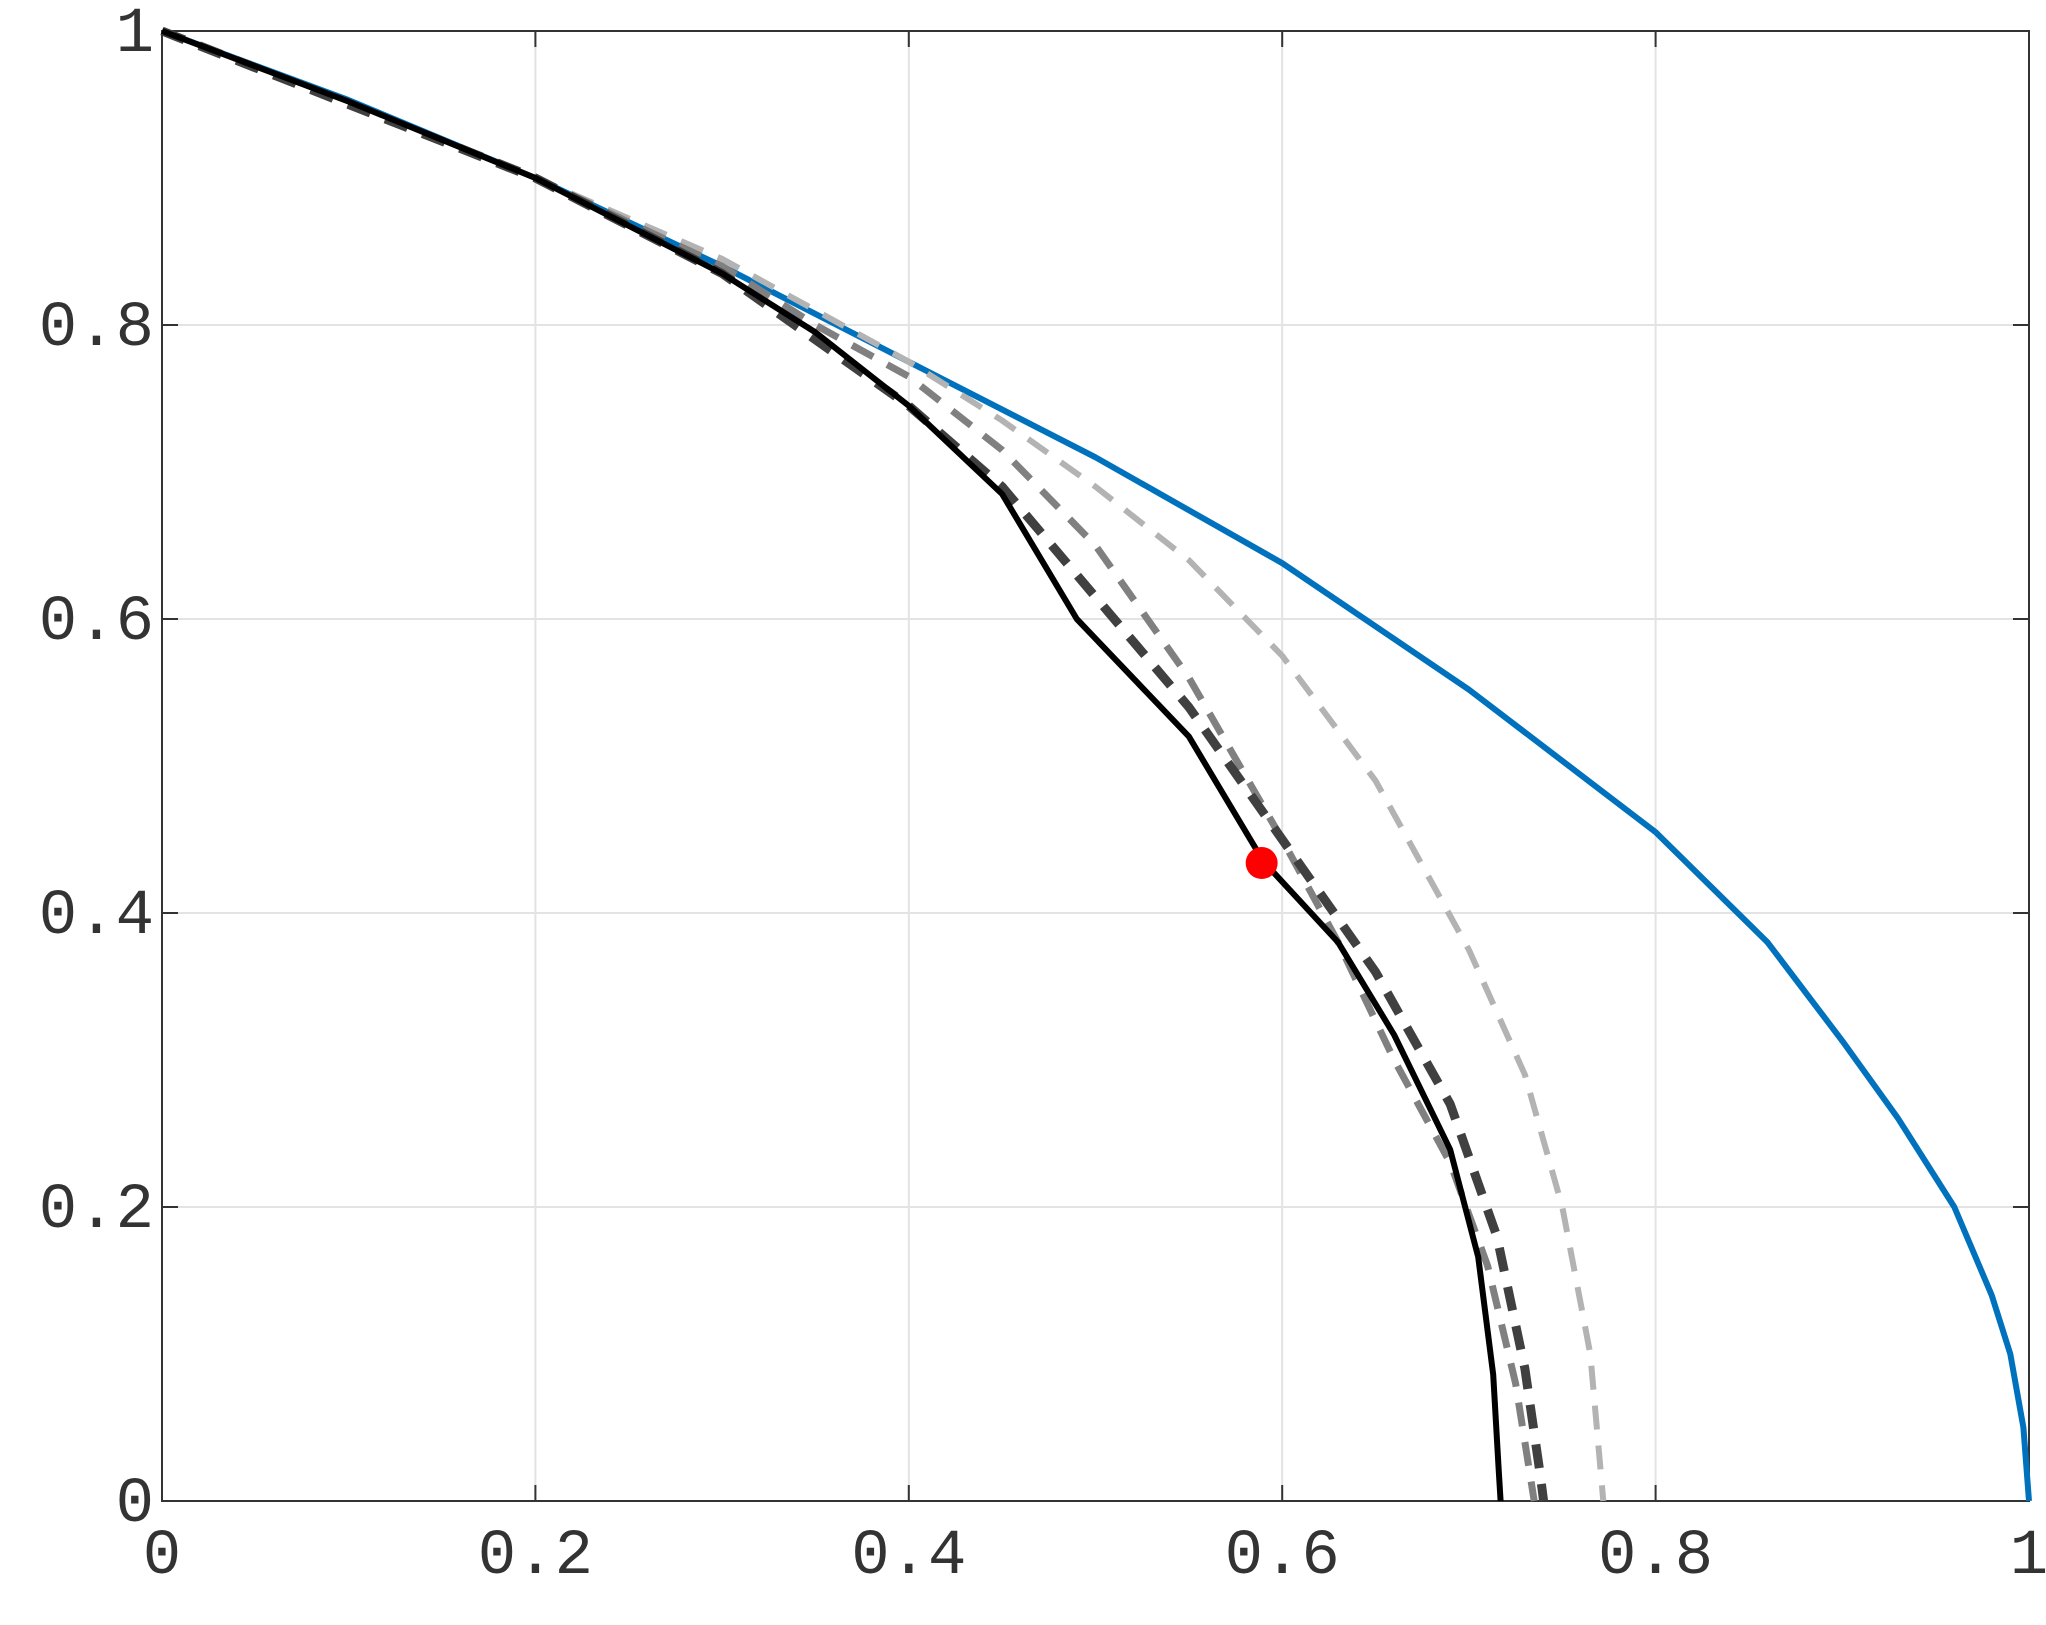  Describe the element at coordinates (1655, 1557) in the screenshot. I see `x-tick-label: 0.8` at that location.